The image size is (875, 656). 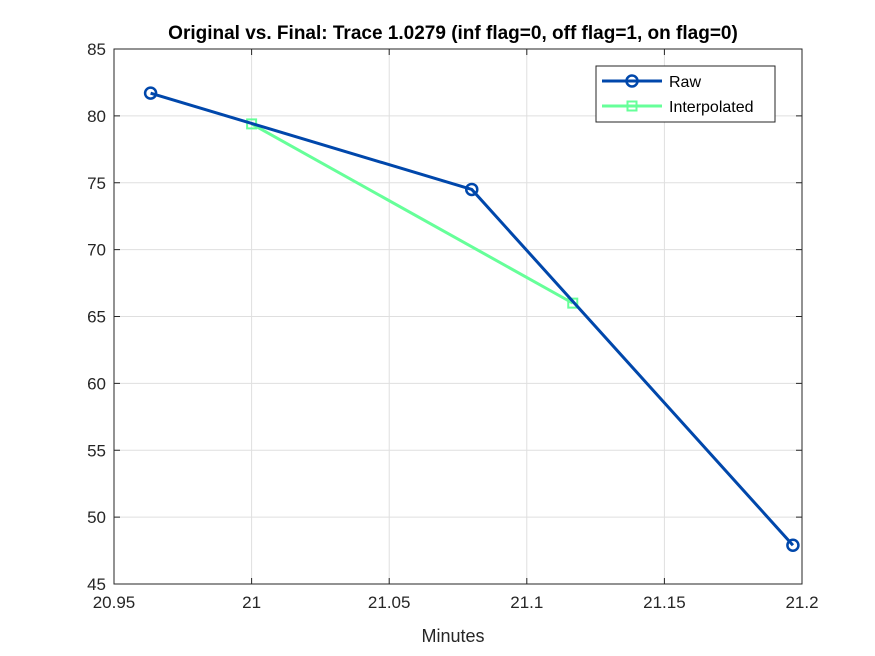 I want to click on series-line-interpolated, so click(x=412, y=213).